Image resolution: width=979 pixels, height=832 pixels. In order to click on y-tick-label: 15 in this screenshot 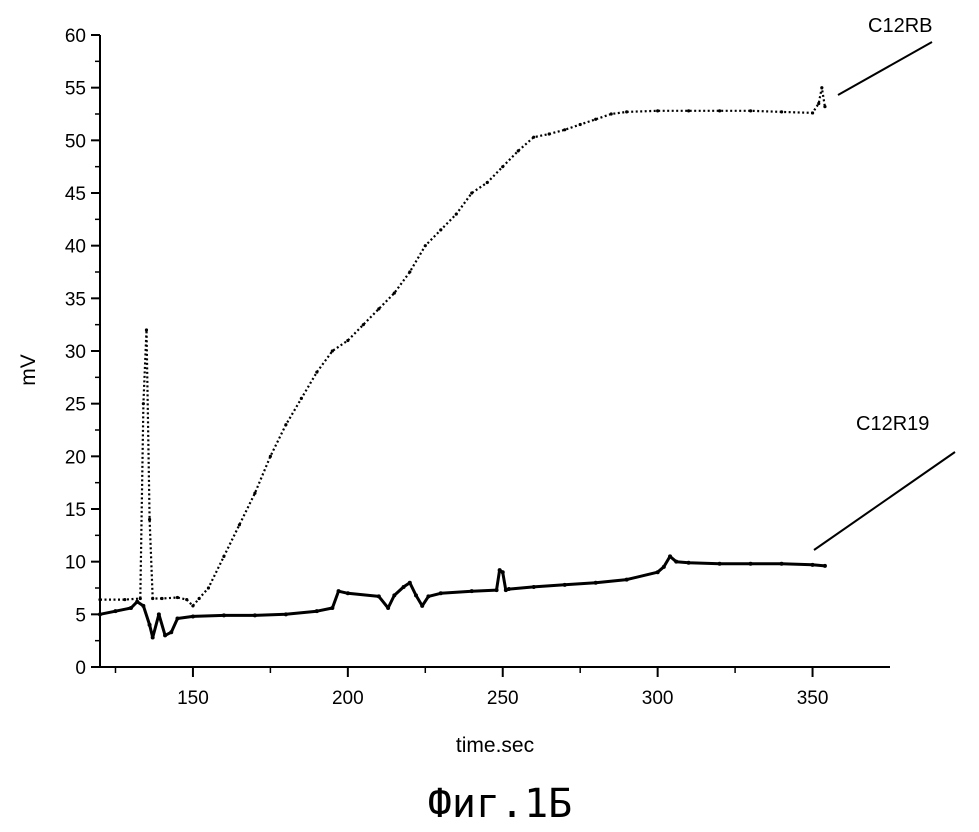, I will do `click(75, 510)`.